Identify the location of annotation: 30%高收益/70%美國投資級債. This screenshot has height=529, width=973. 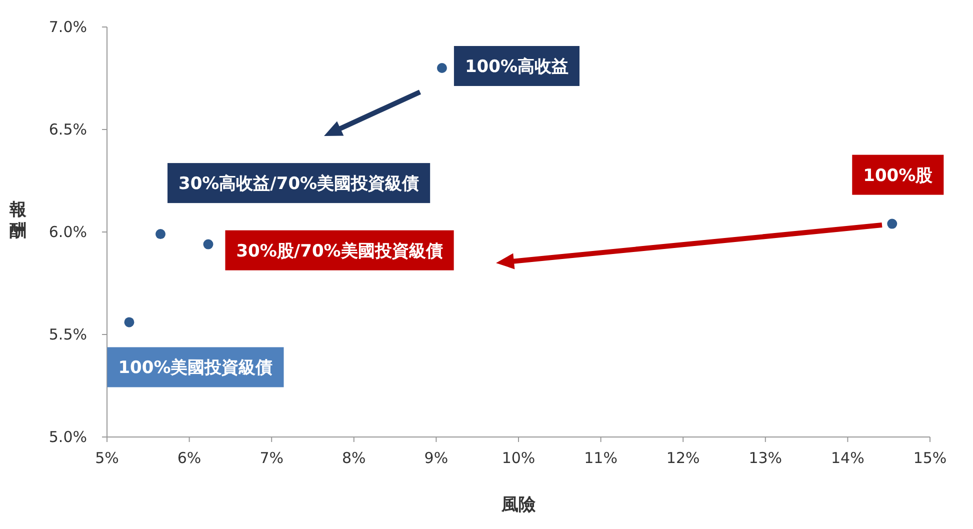
(299, 184).